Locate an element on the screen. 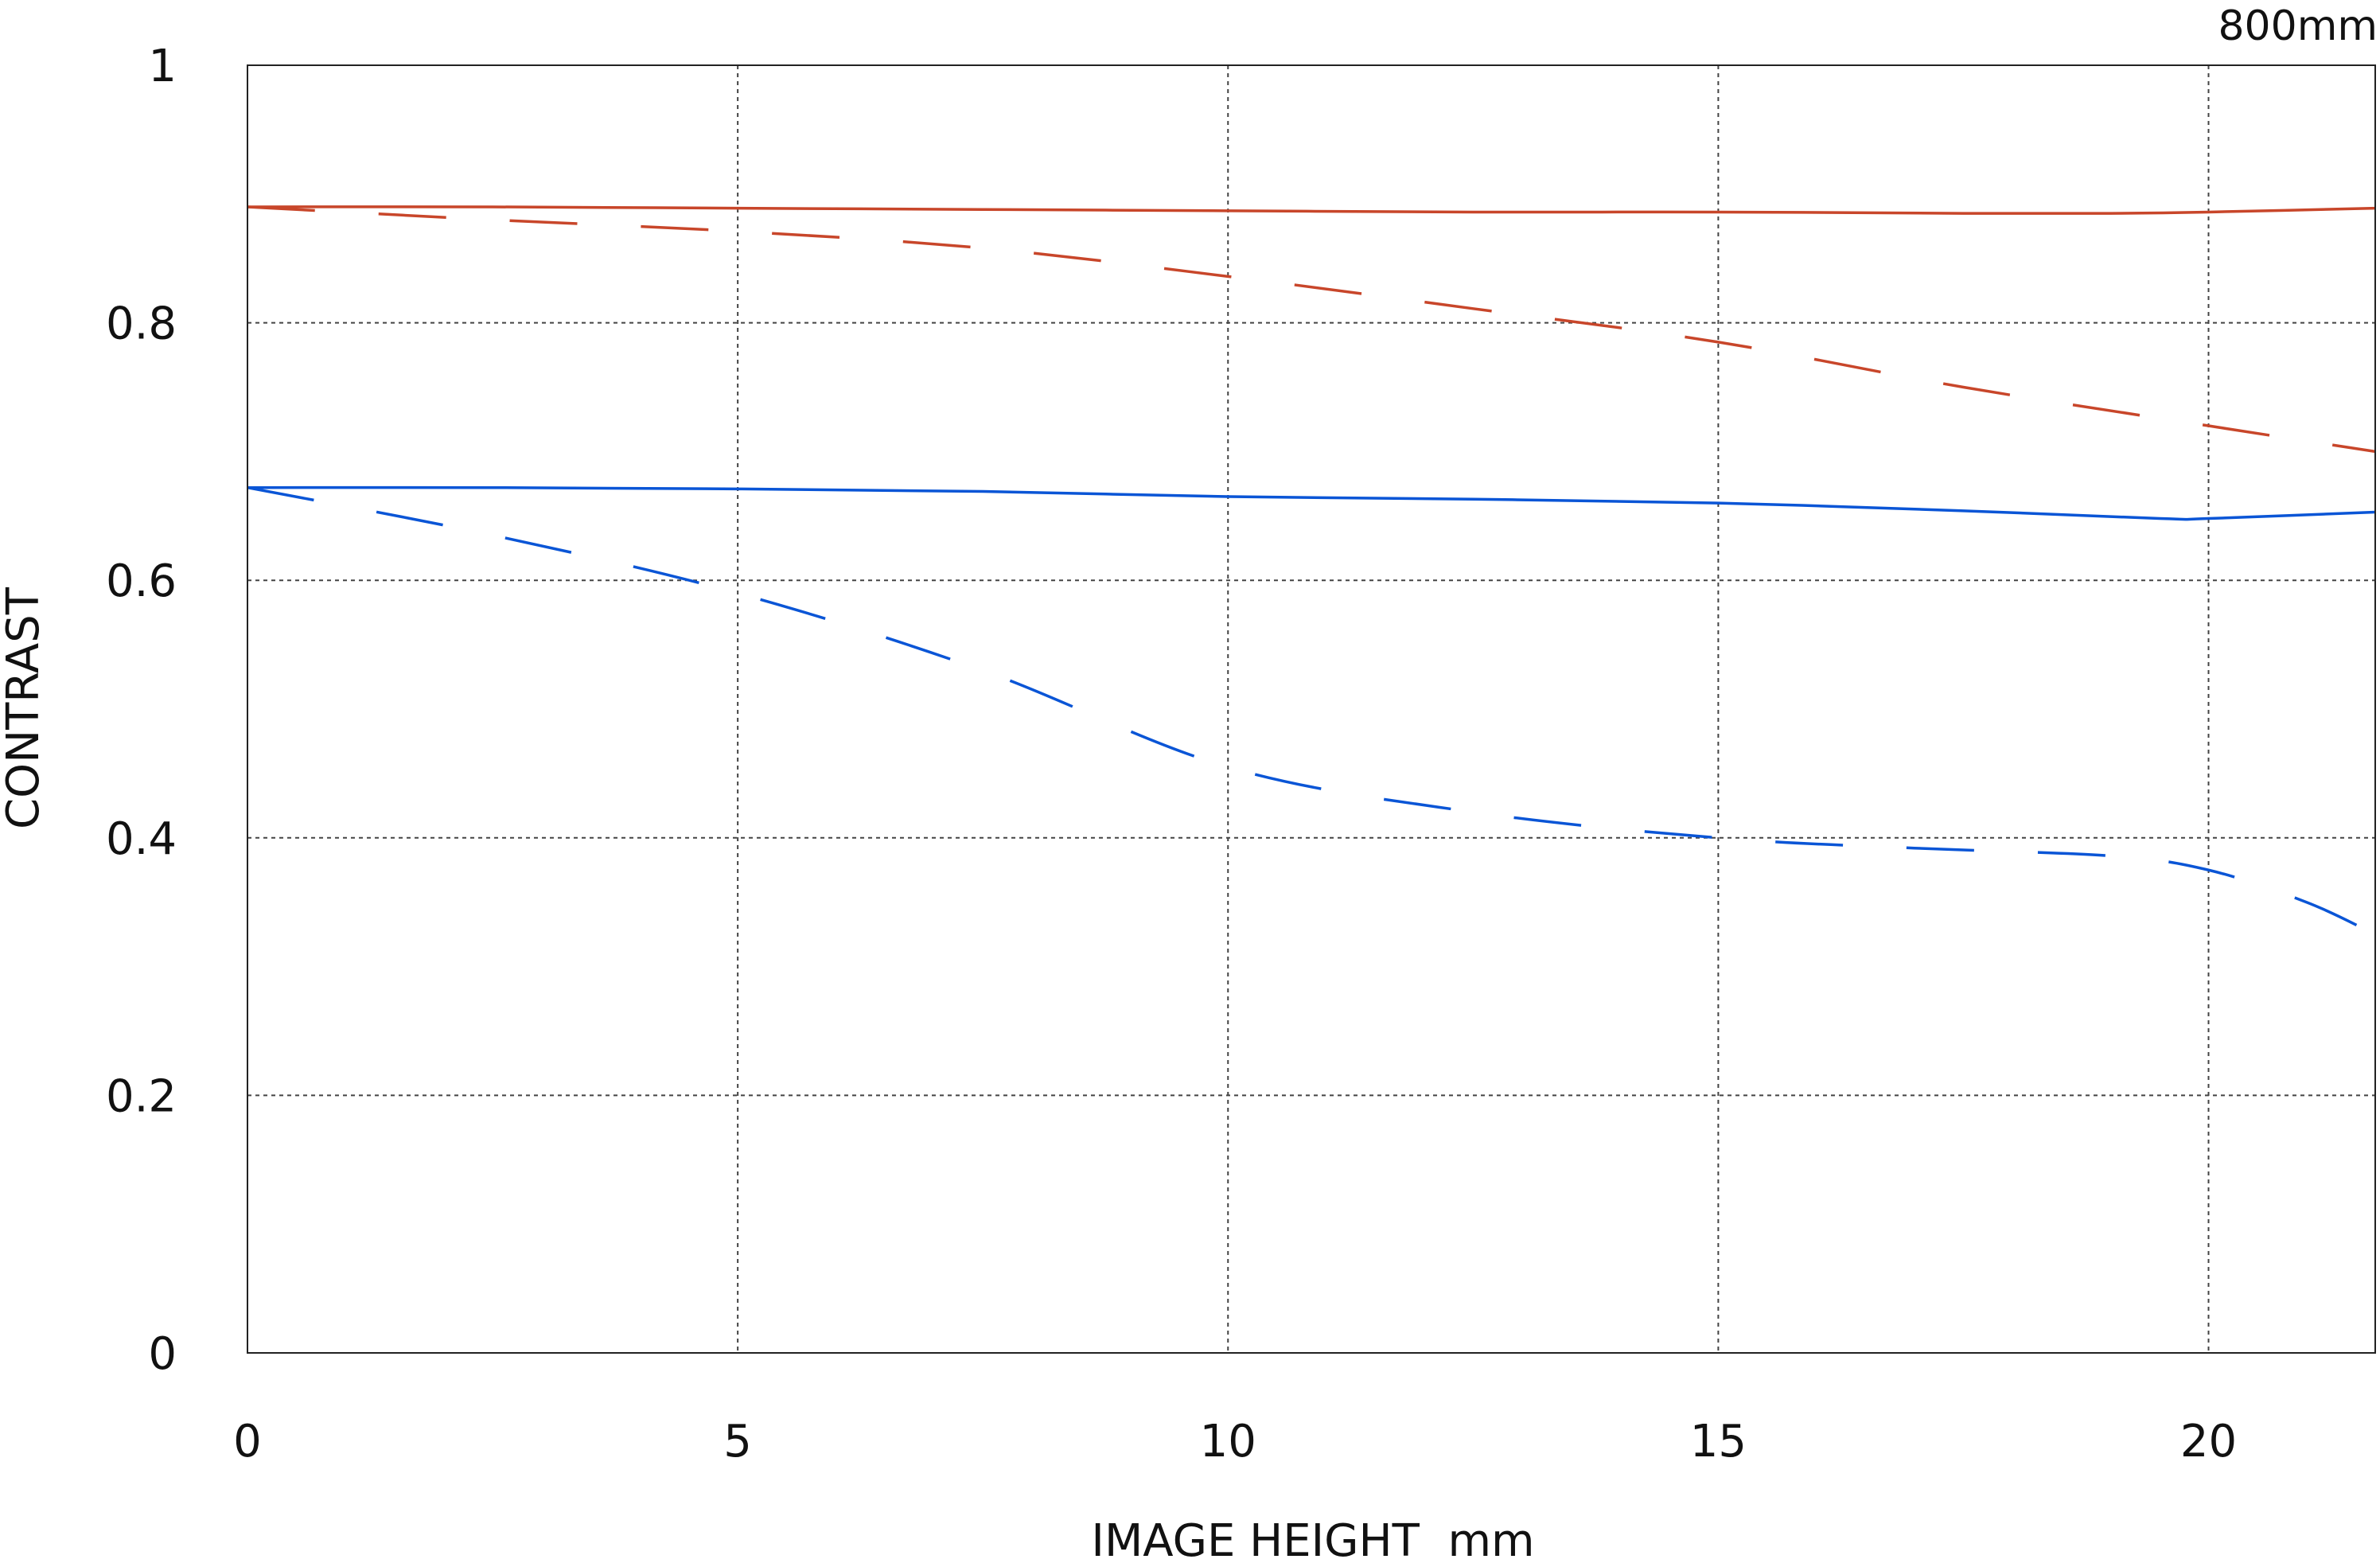 Image resolution: width=2380 pixels, height=1563 pixels. corner-label: 800mm is located at coordinates (2298, 26).